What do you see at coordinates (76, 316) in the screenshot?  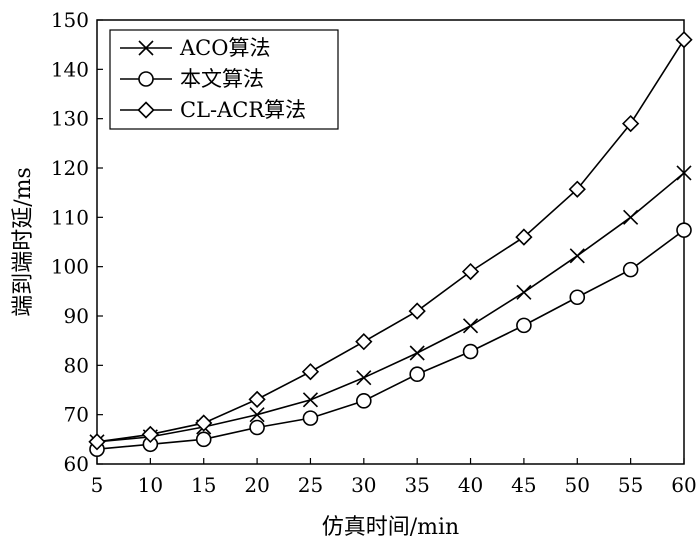 I see `y-tick-label: 90` at bounding box center [76, 316].